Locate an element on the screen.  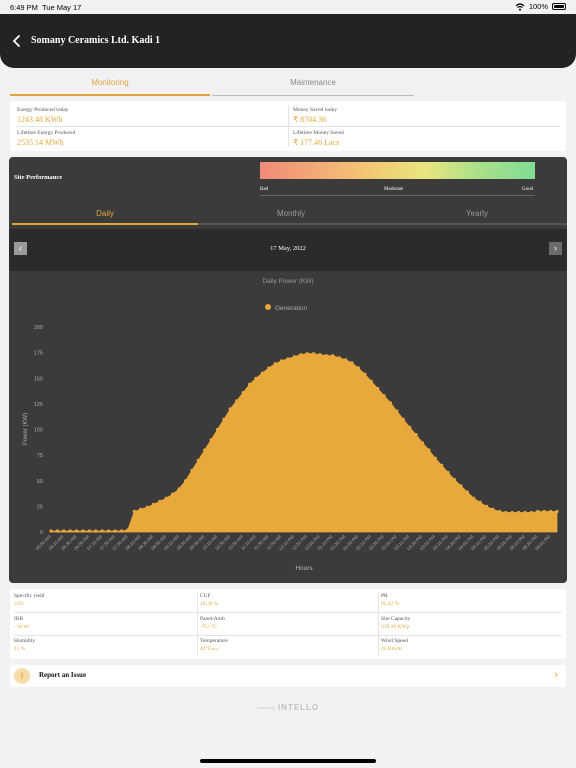
weather-note: Hazy is located at coordinates (215, 649).